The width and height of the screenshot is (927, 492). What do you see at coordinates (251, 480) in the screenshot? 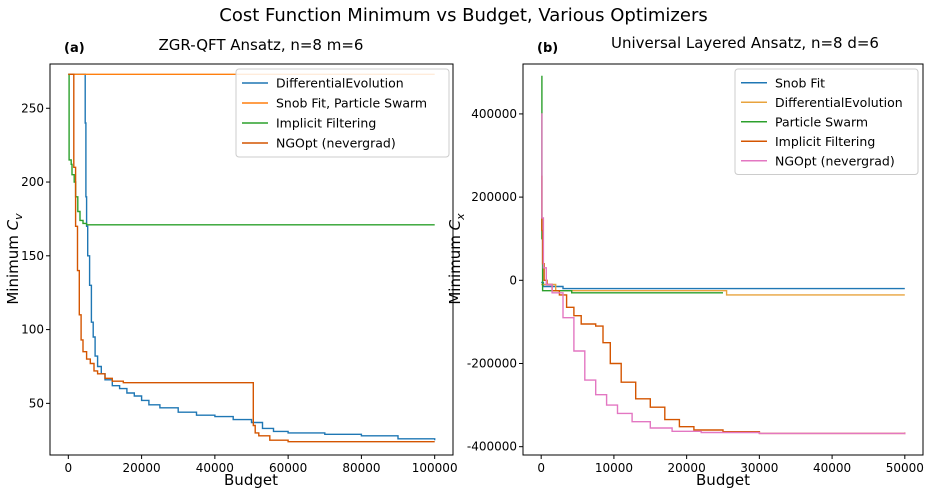
I see `panel-a-xlabel: Budget` at bounding box center [251, 480].